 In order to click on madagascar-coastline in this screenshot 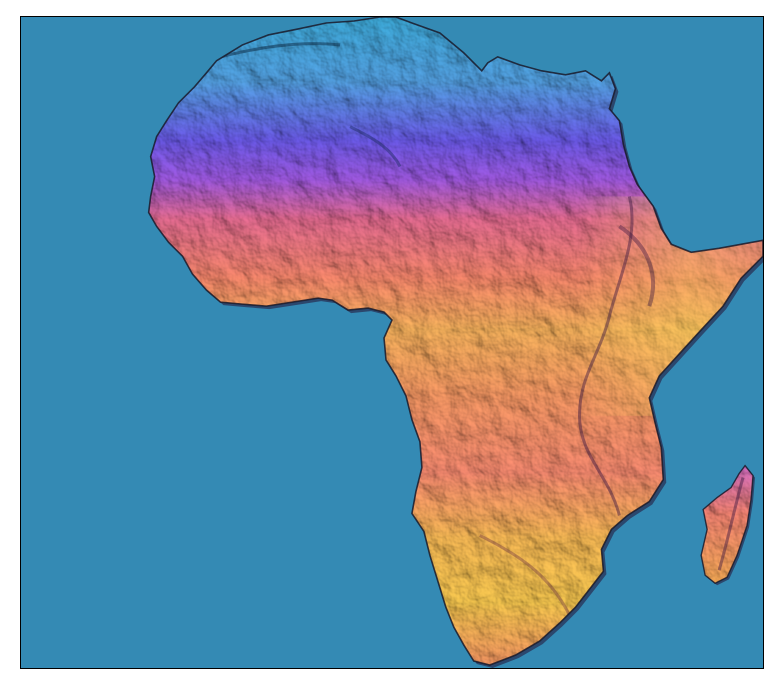, I will do `click(727, 524)`.